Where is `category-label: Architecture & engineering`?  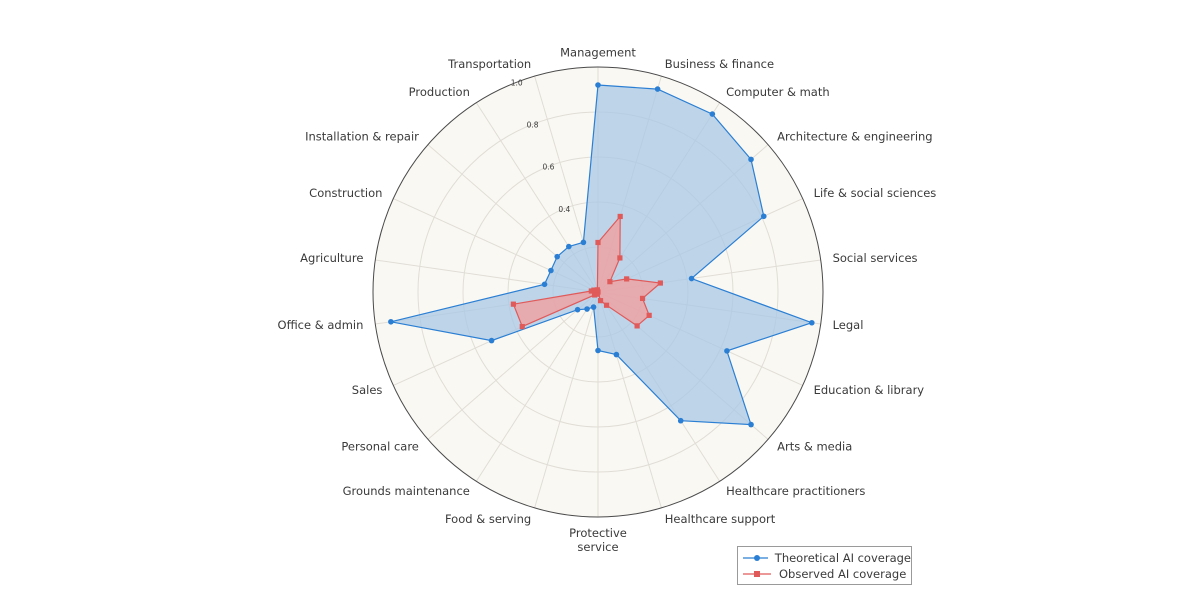 category-label: Architecture & engineering is located at coordinates (855, 136).